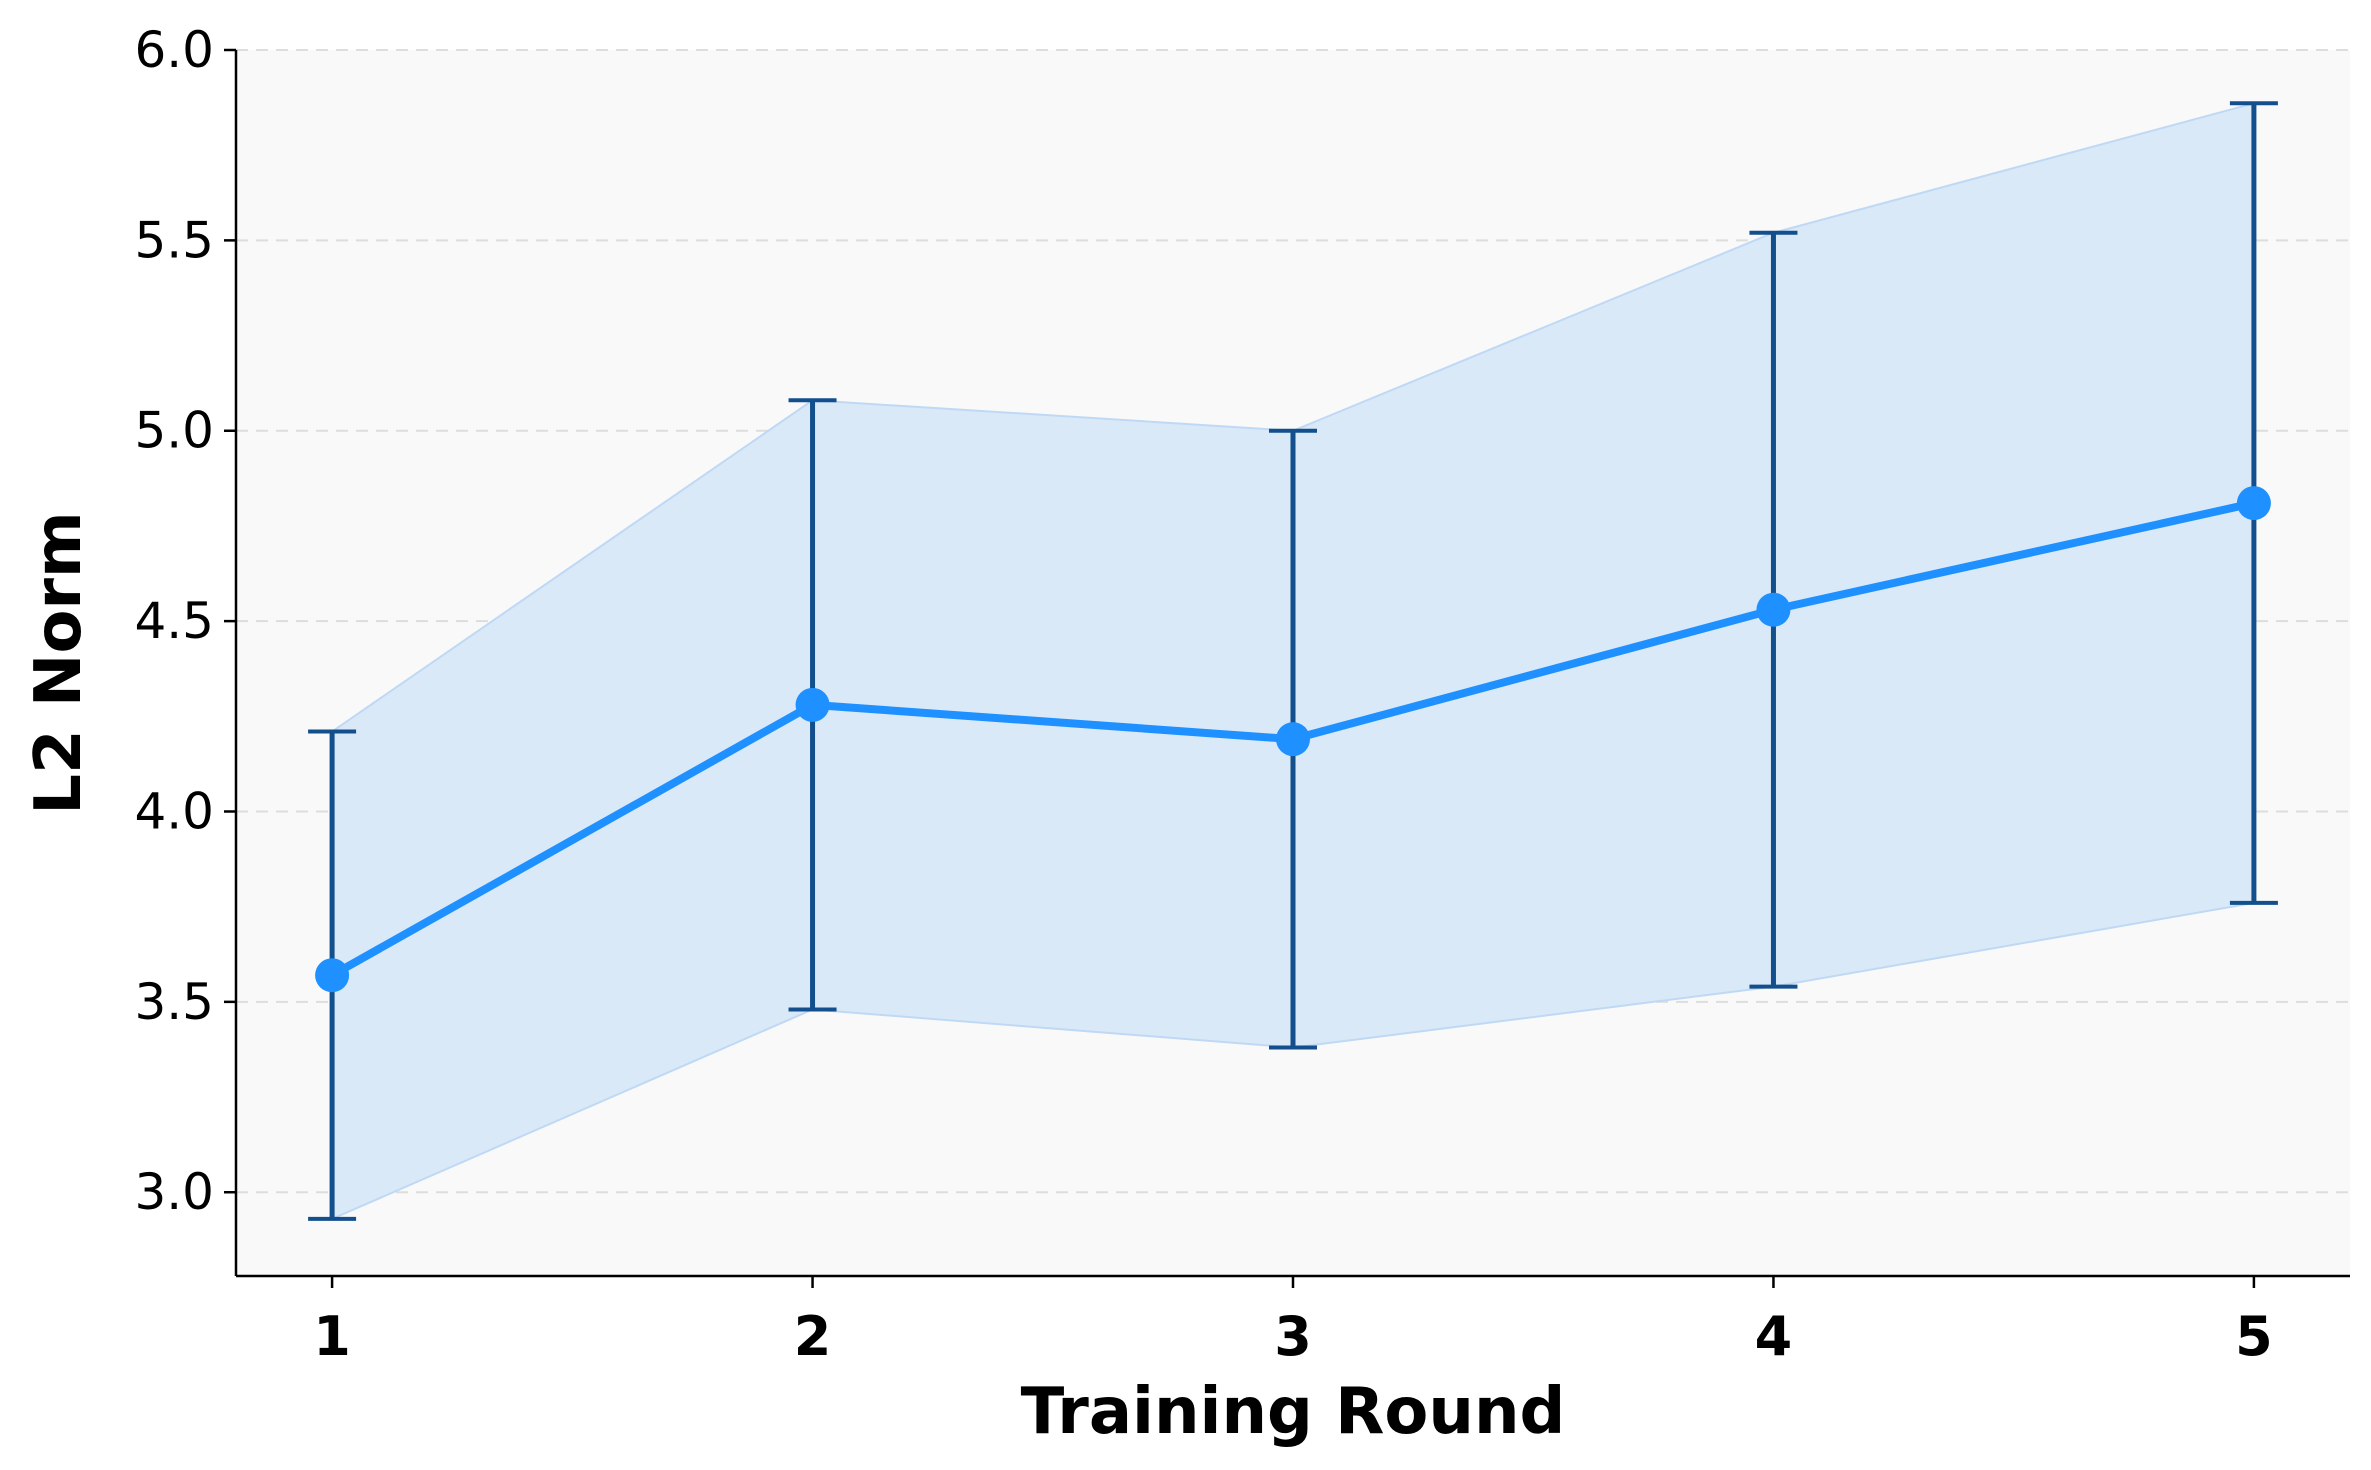  Describe the element at coordinates (1293, 1336) in the screenshot. I see `x-tick-label: 3` at that location.